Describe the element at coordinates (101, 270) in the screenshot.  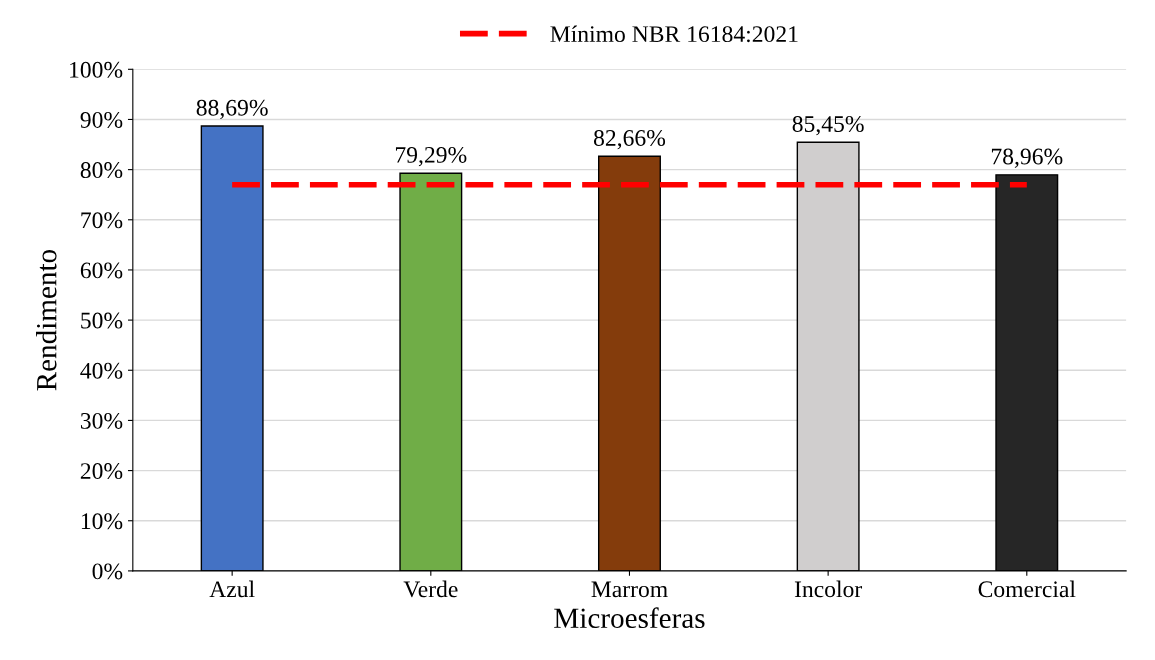
I see `y-tick-label: 60%` at that location.